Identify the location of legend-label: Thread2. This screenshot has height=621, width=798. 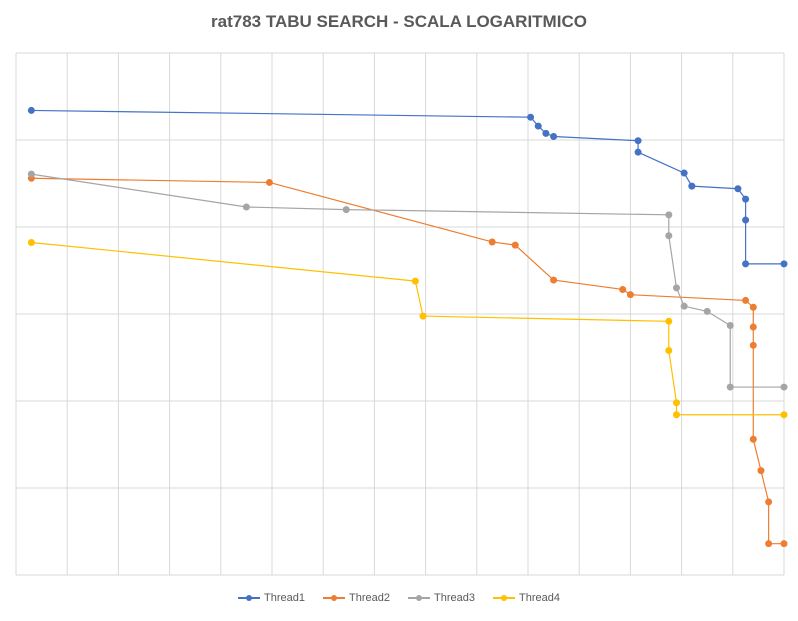
(369, 598).